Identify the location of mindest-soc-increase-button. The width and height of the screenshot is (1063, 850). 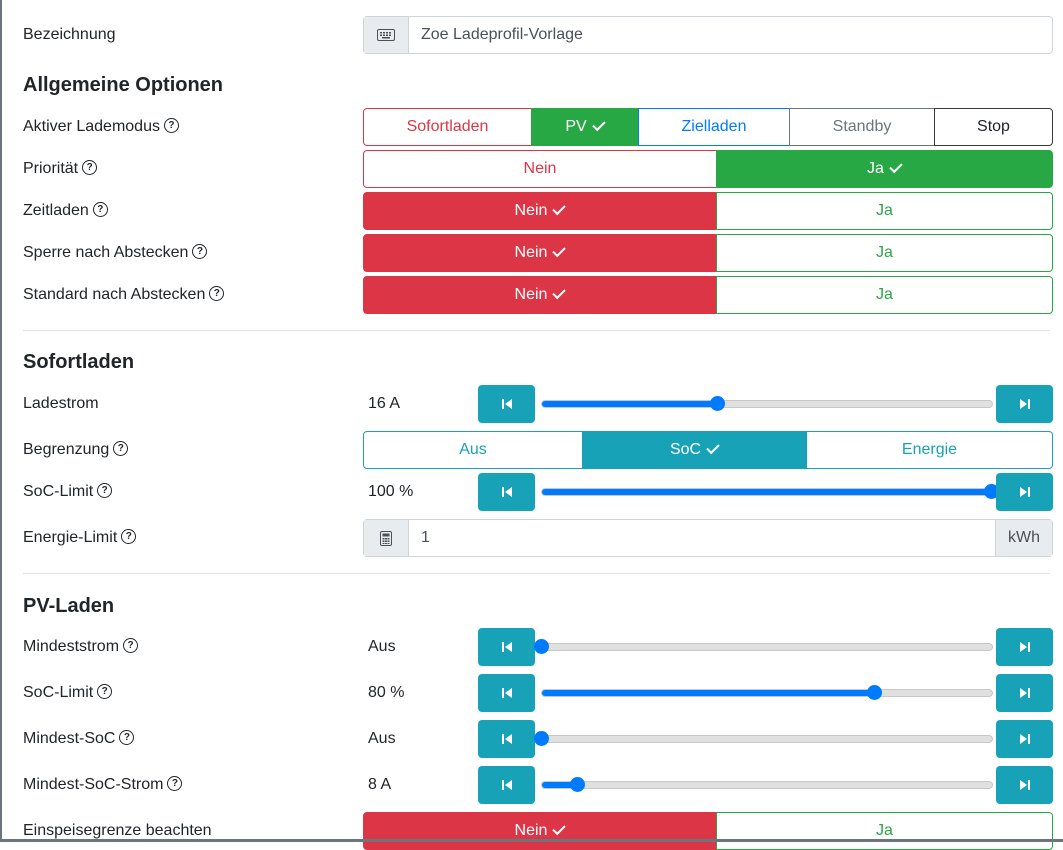
(1024, 739).